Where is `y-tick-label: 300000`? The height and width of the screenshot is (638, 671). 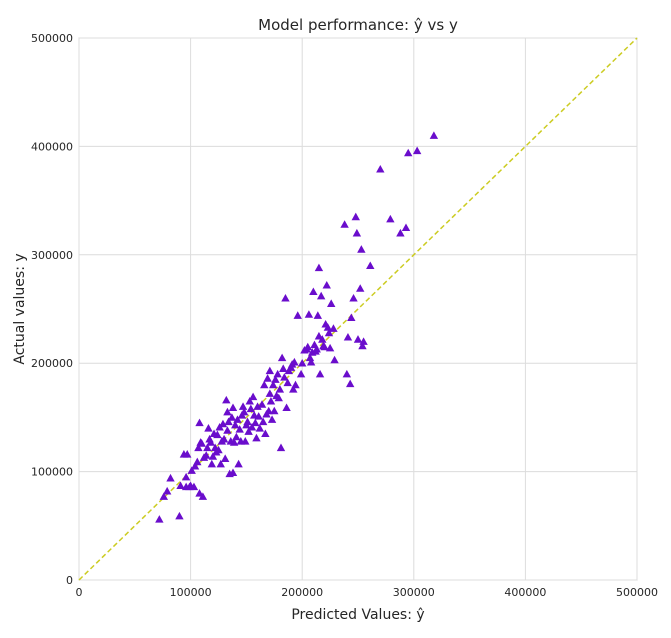 y-tick-label: 300000 is located at coordinates (52, 255).